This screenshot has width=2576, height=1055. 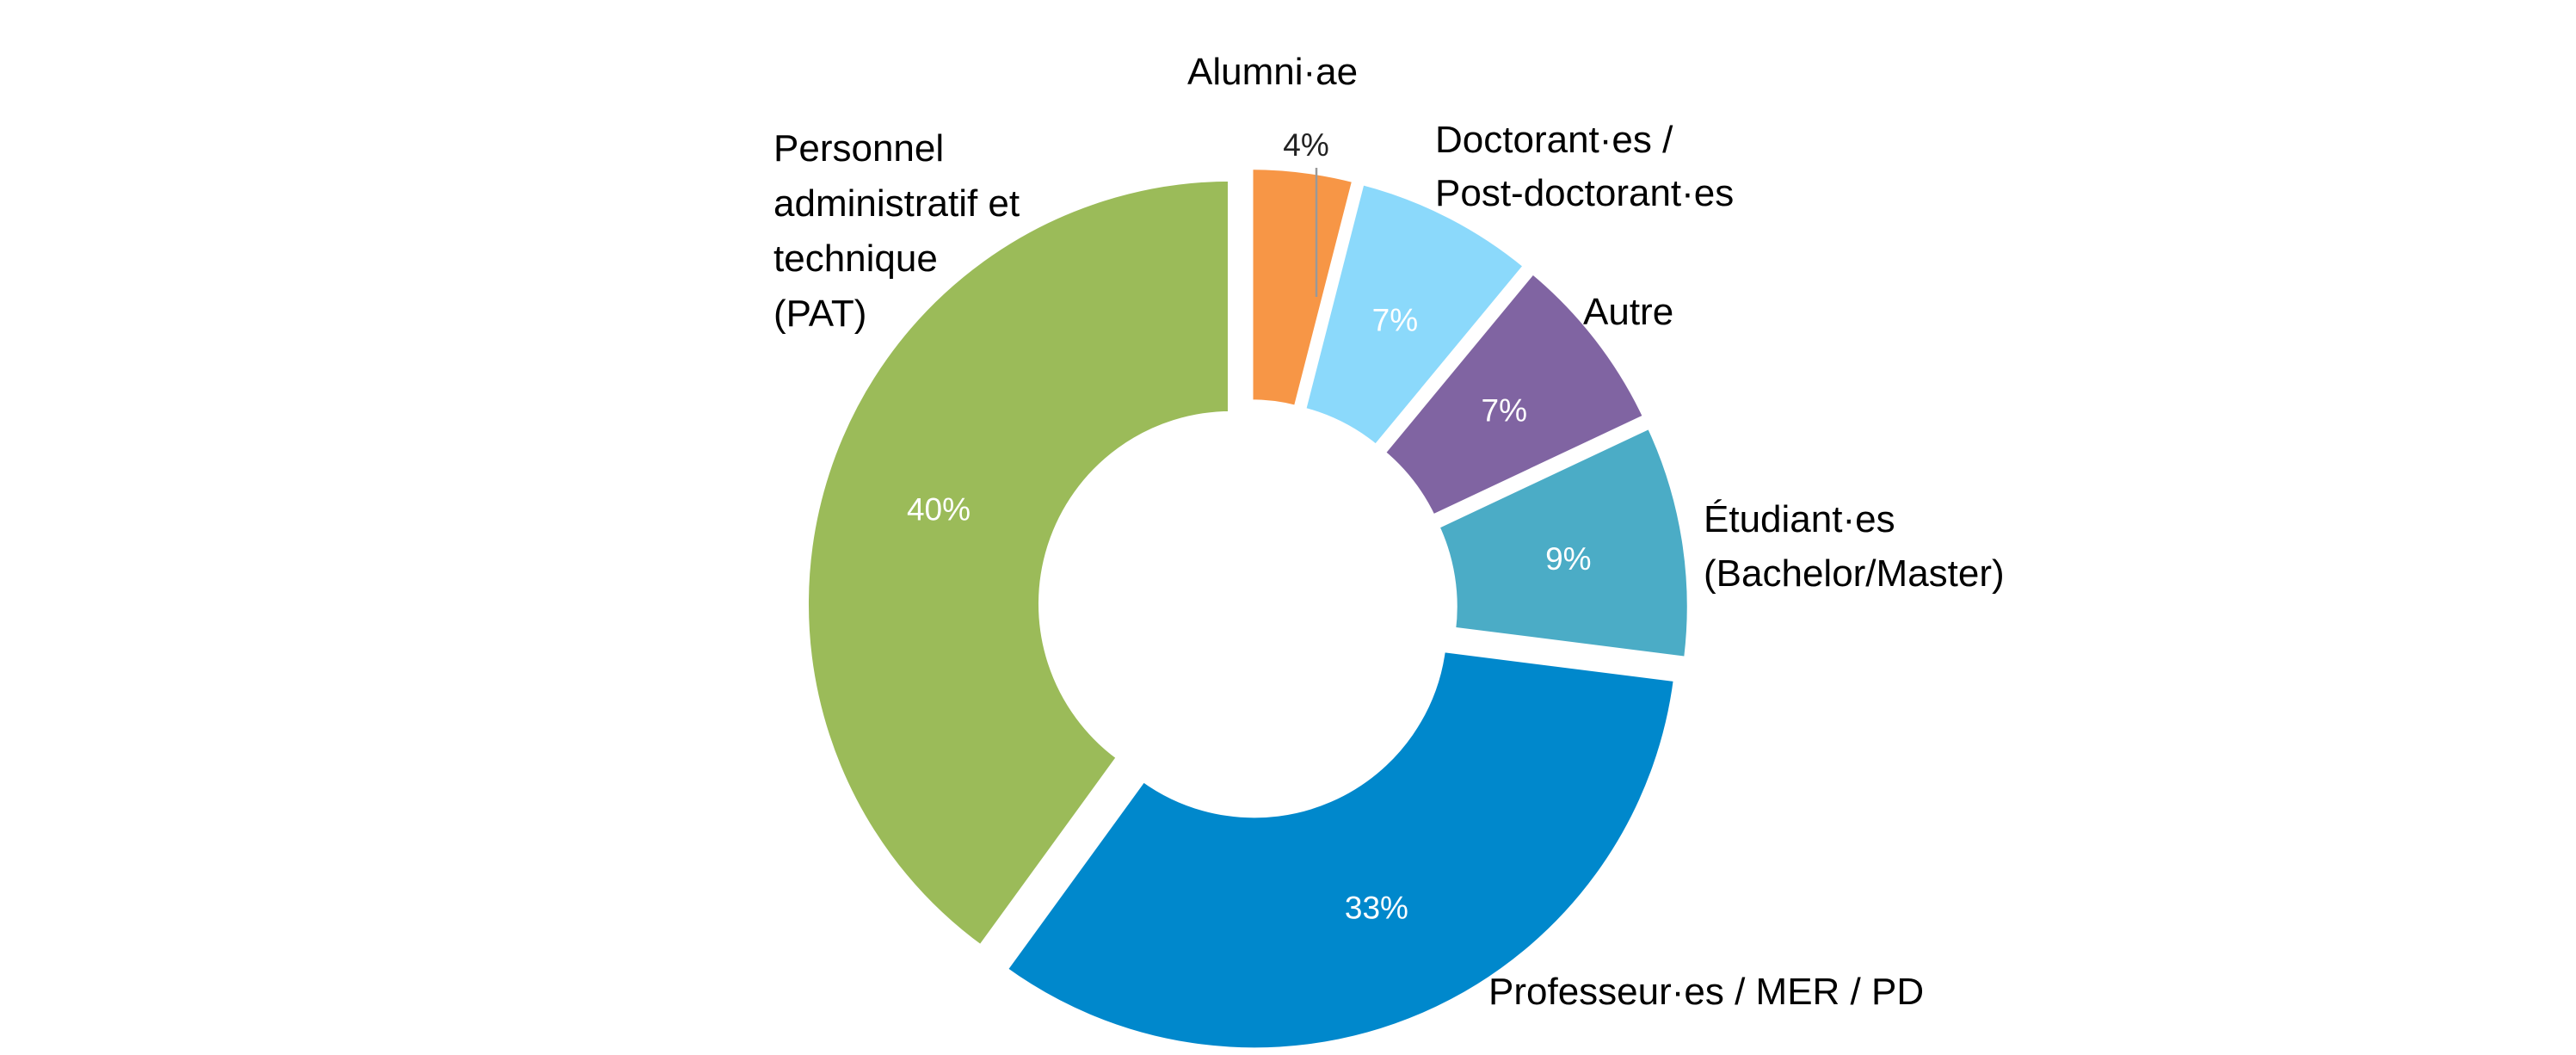 What do you see at coordinates (856, 259) in the screenshot?
I see `category-label-line: technique` at bounding box center [856, 259].